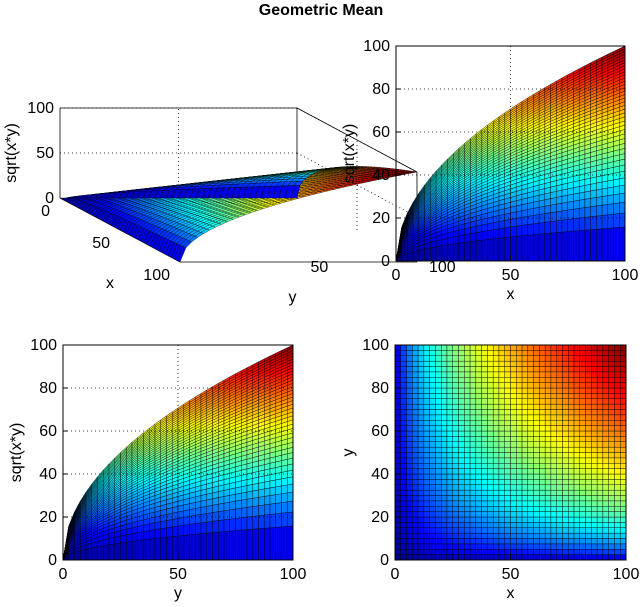 The image size is (642, 607). What do you see at coordinates (357, 140) in the screenshot?
I see `gridline` at bounding box center [357, 140].